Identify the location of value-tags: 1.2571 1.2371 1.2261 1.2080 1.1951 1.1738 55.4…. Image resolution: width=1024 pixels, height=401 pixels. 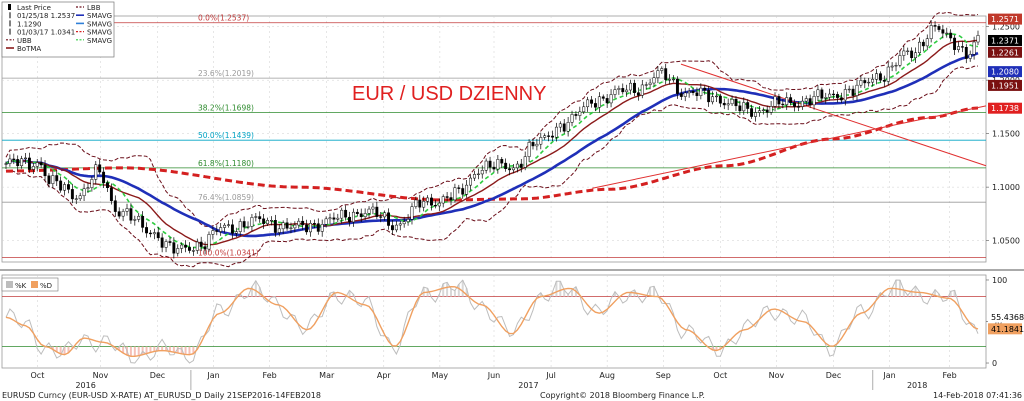
(1006, 174).